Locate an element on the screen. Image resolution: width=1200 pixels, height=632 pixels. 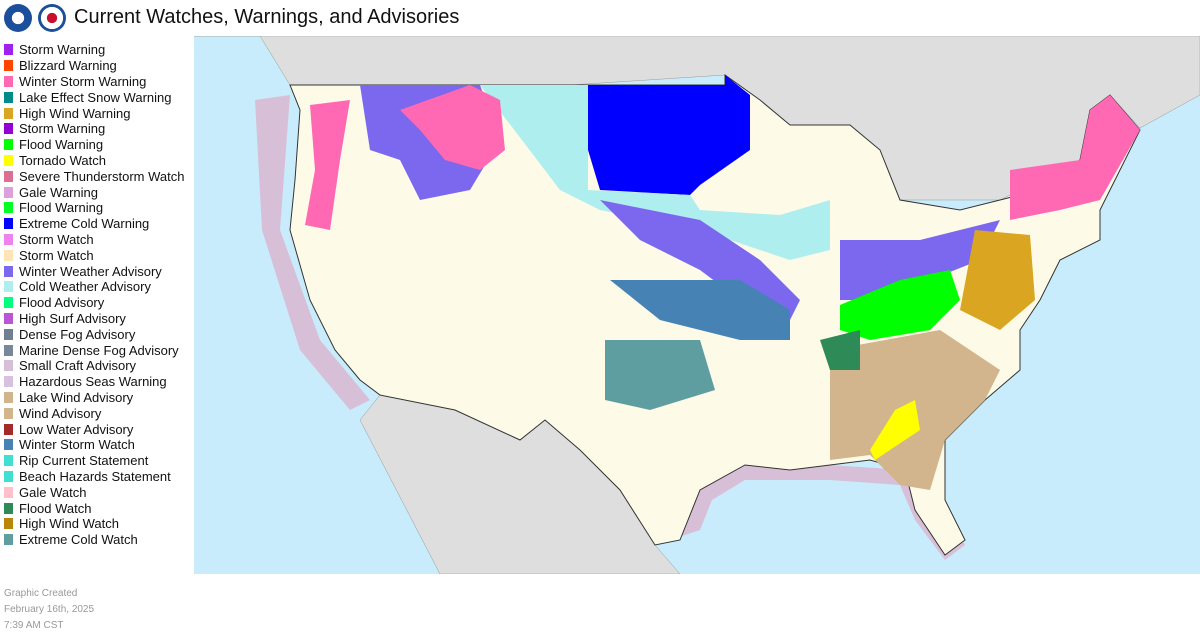
legend-item: Lake Effect Snow Warning is located at coordinates (94, 97).